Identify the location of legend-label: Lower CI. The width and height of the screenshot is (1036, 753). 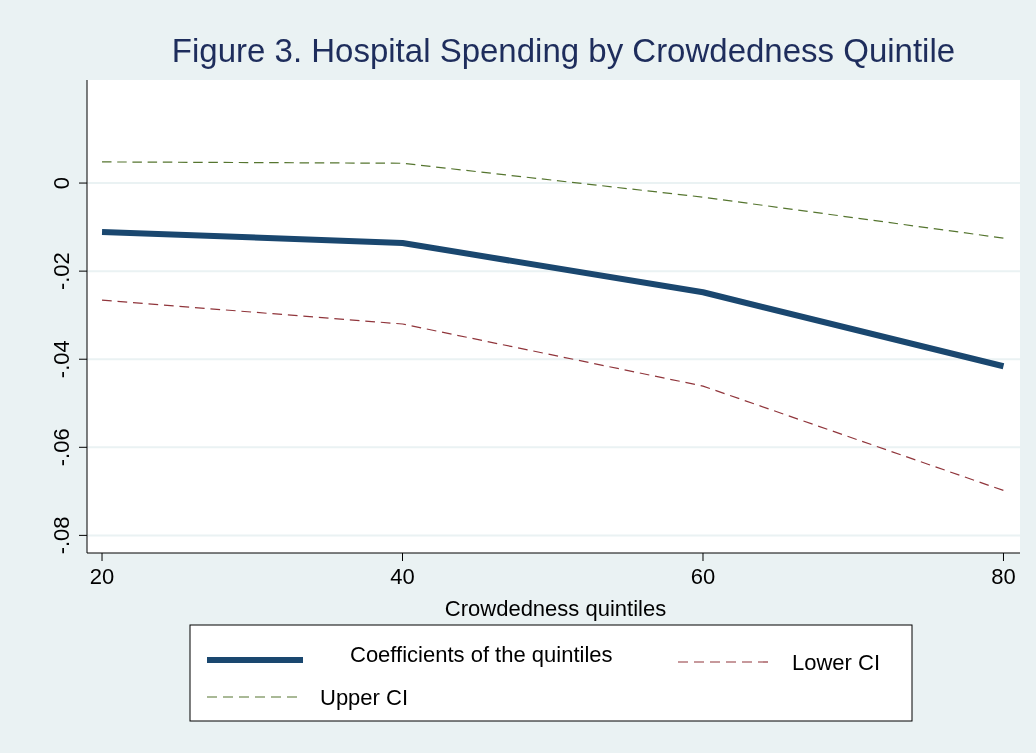
(836, 662).